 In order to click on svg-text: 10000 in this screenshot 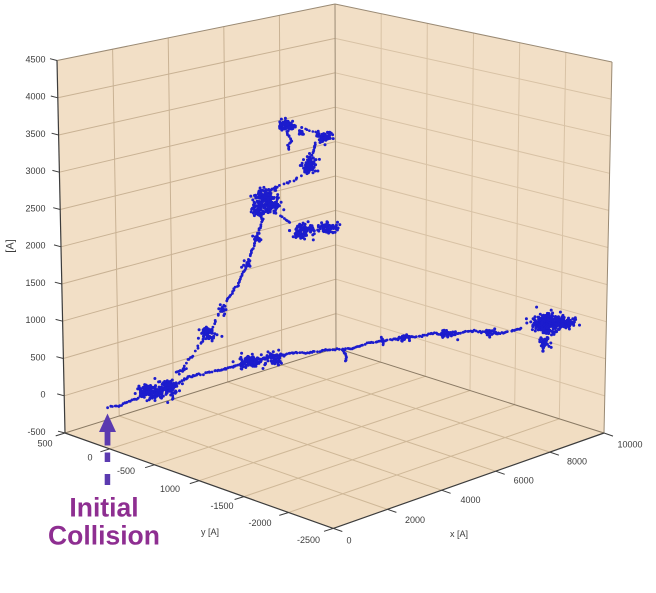, I will do `click(629, 444)`.